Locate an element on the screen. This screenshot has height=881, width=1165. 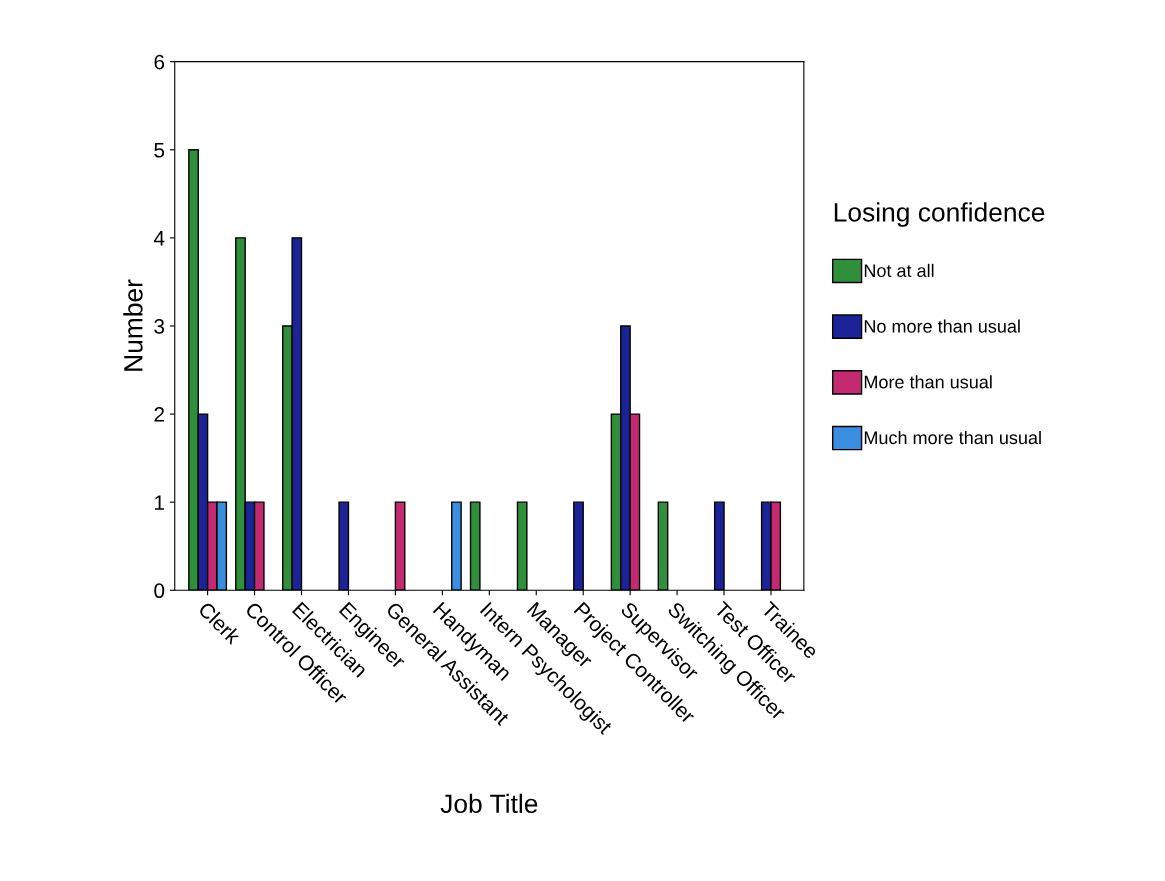
x-axis-title: Job Title is located at coordinates (489, 803).